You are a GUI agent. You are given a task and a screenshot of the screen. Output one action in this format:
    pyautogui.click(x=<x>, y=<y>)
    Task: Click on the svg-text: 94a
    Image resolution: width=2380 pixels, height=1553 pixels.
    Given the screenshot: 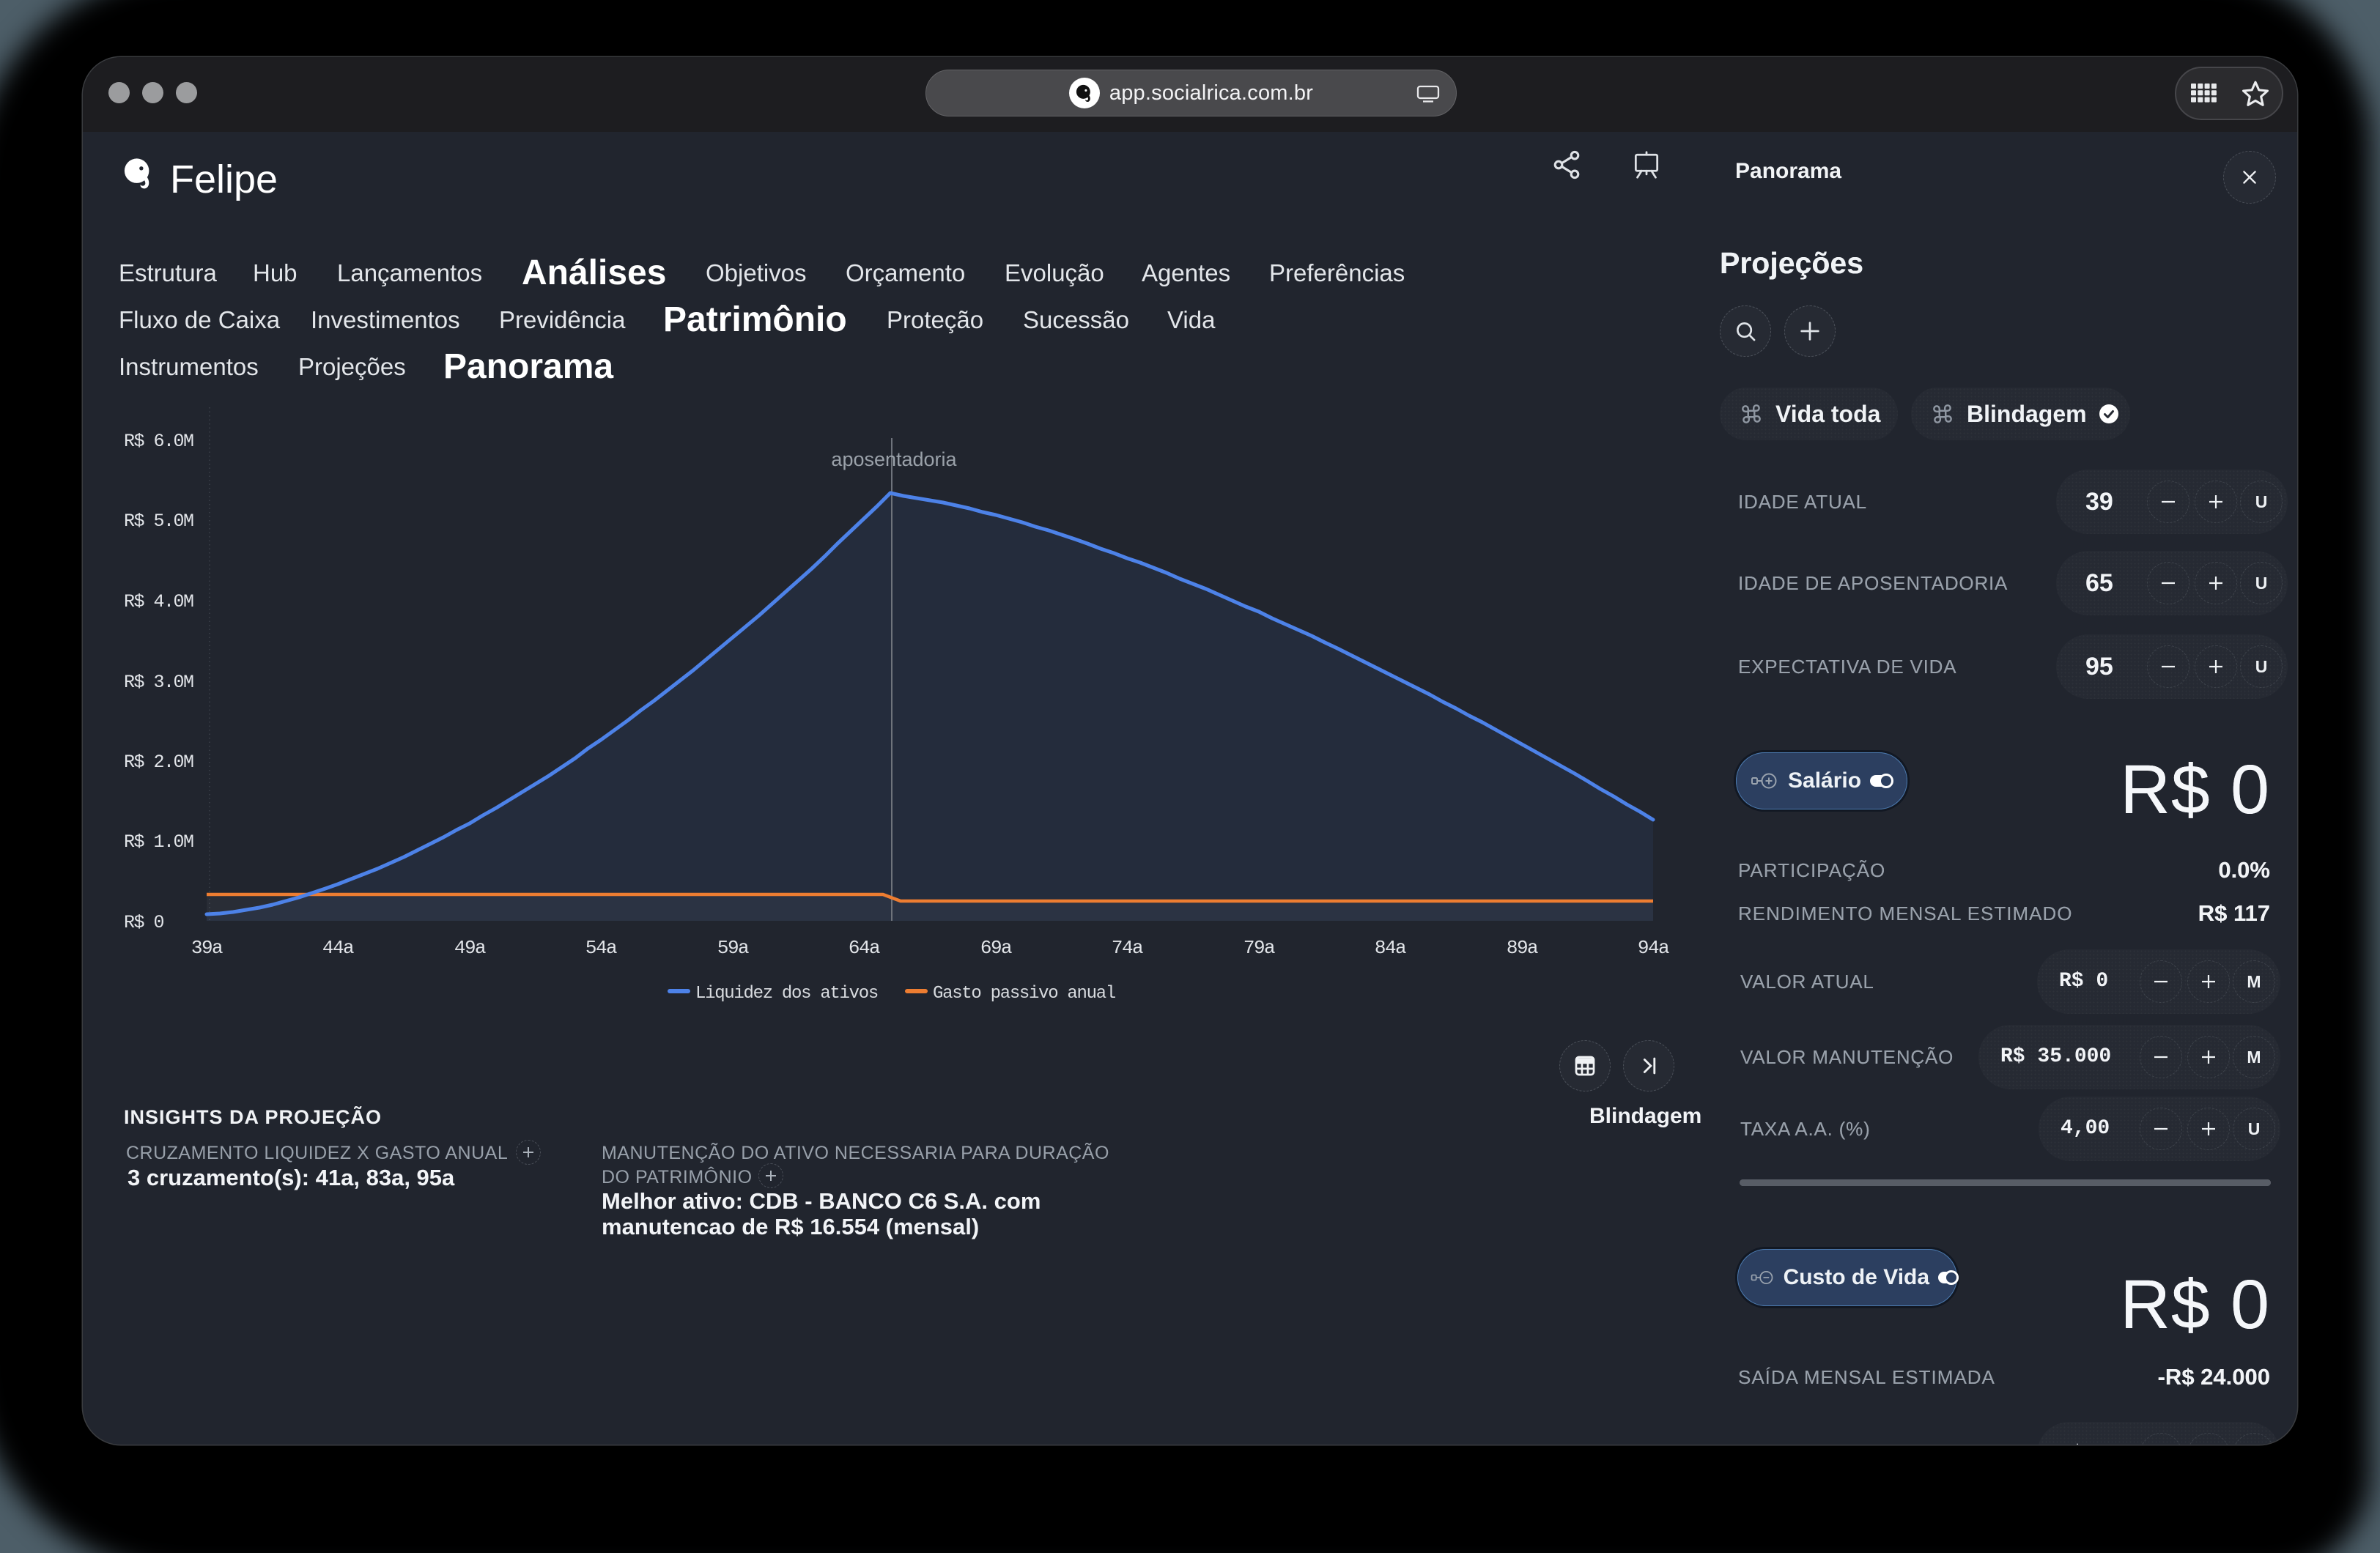 What is the action you would take?
    pyautogui.click(x=1653, y=948)
    